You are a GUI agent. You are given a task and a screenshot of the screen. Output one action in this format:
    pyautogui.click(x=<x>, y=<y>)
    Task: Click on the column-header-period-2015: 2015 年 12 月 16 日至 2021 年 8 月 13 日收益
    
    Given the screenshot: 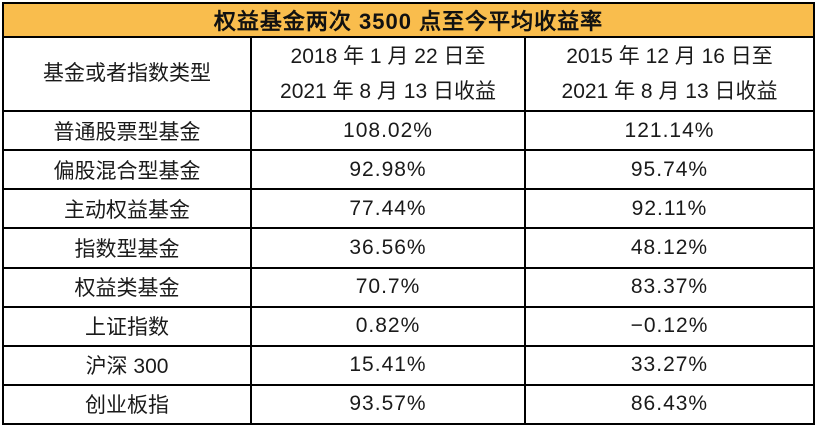 What is the action you would take?
    pyautogui.click(x=669, y=74)
    